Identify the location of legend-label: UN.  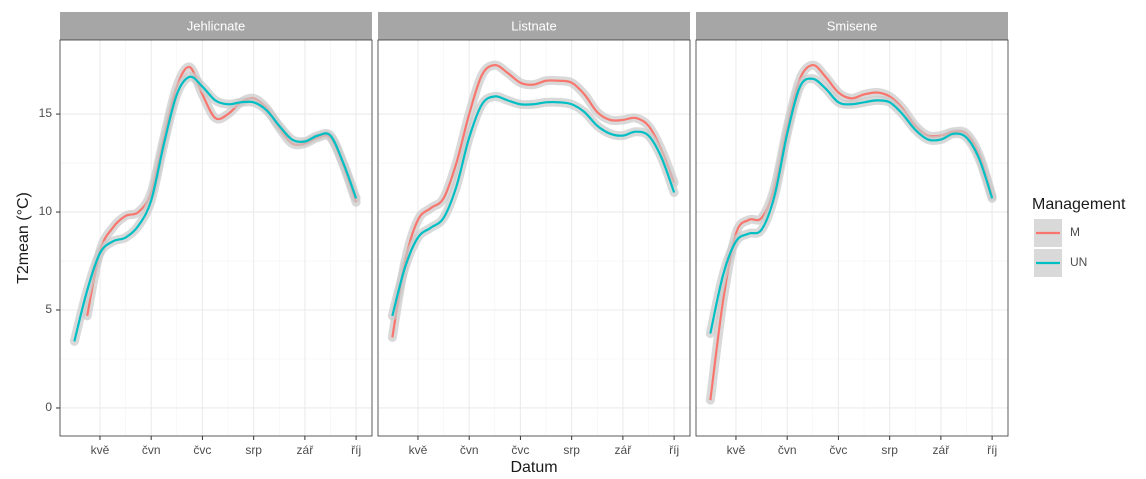
(1078, 262).